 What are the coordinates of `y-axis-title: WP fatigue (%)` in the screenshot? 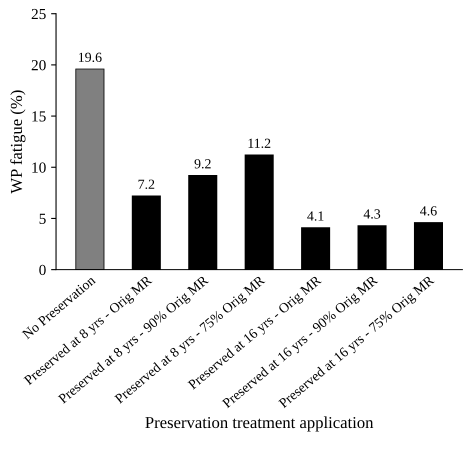 It's located at (18, 142).